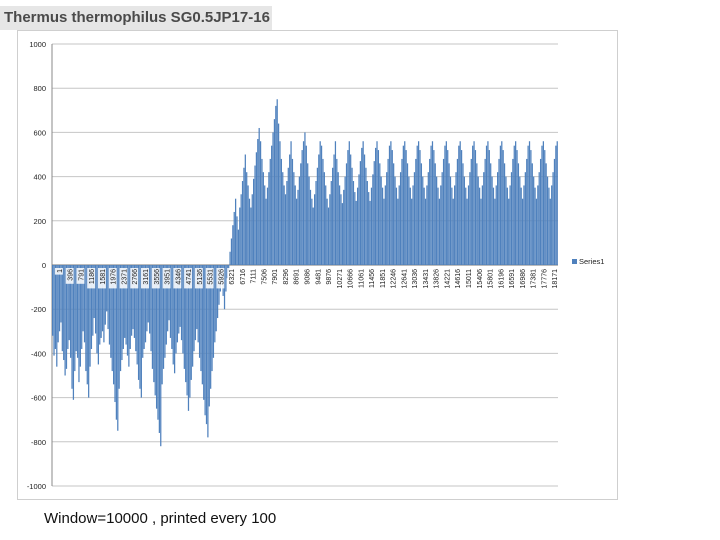 This screenshot has height=540, width=720. Describe the element at coordinates (37, 44) in the screenshot. I see `y-tick-label: 1000` at that location.